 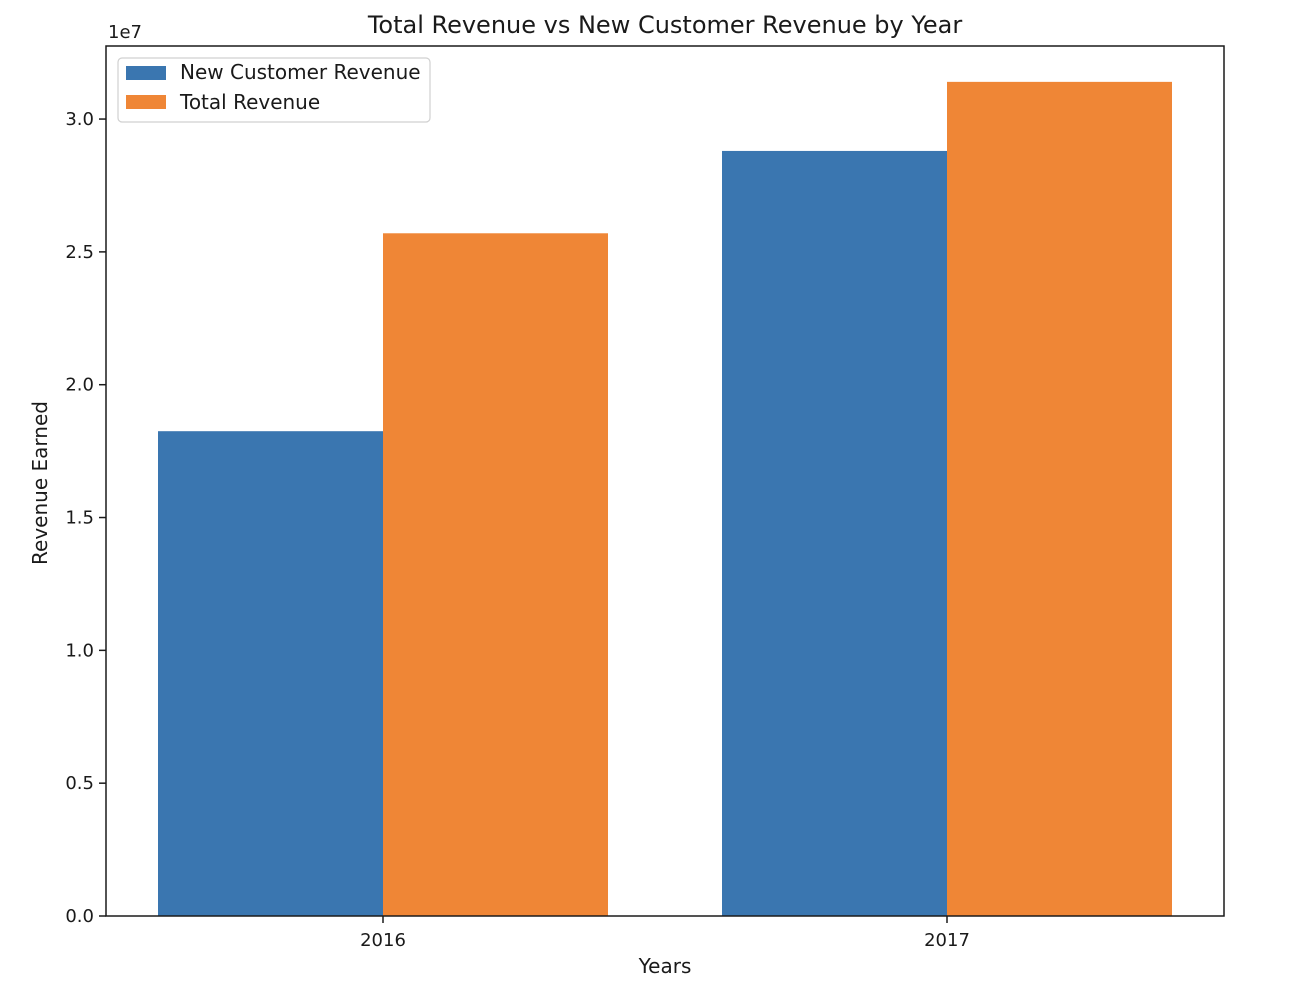 What do you see at coordinates (79, 518) in the screenshot?
I see `y-tick-label-1-5: 1.5` at bounding box center [79, 518].